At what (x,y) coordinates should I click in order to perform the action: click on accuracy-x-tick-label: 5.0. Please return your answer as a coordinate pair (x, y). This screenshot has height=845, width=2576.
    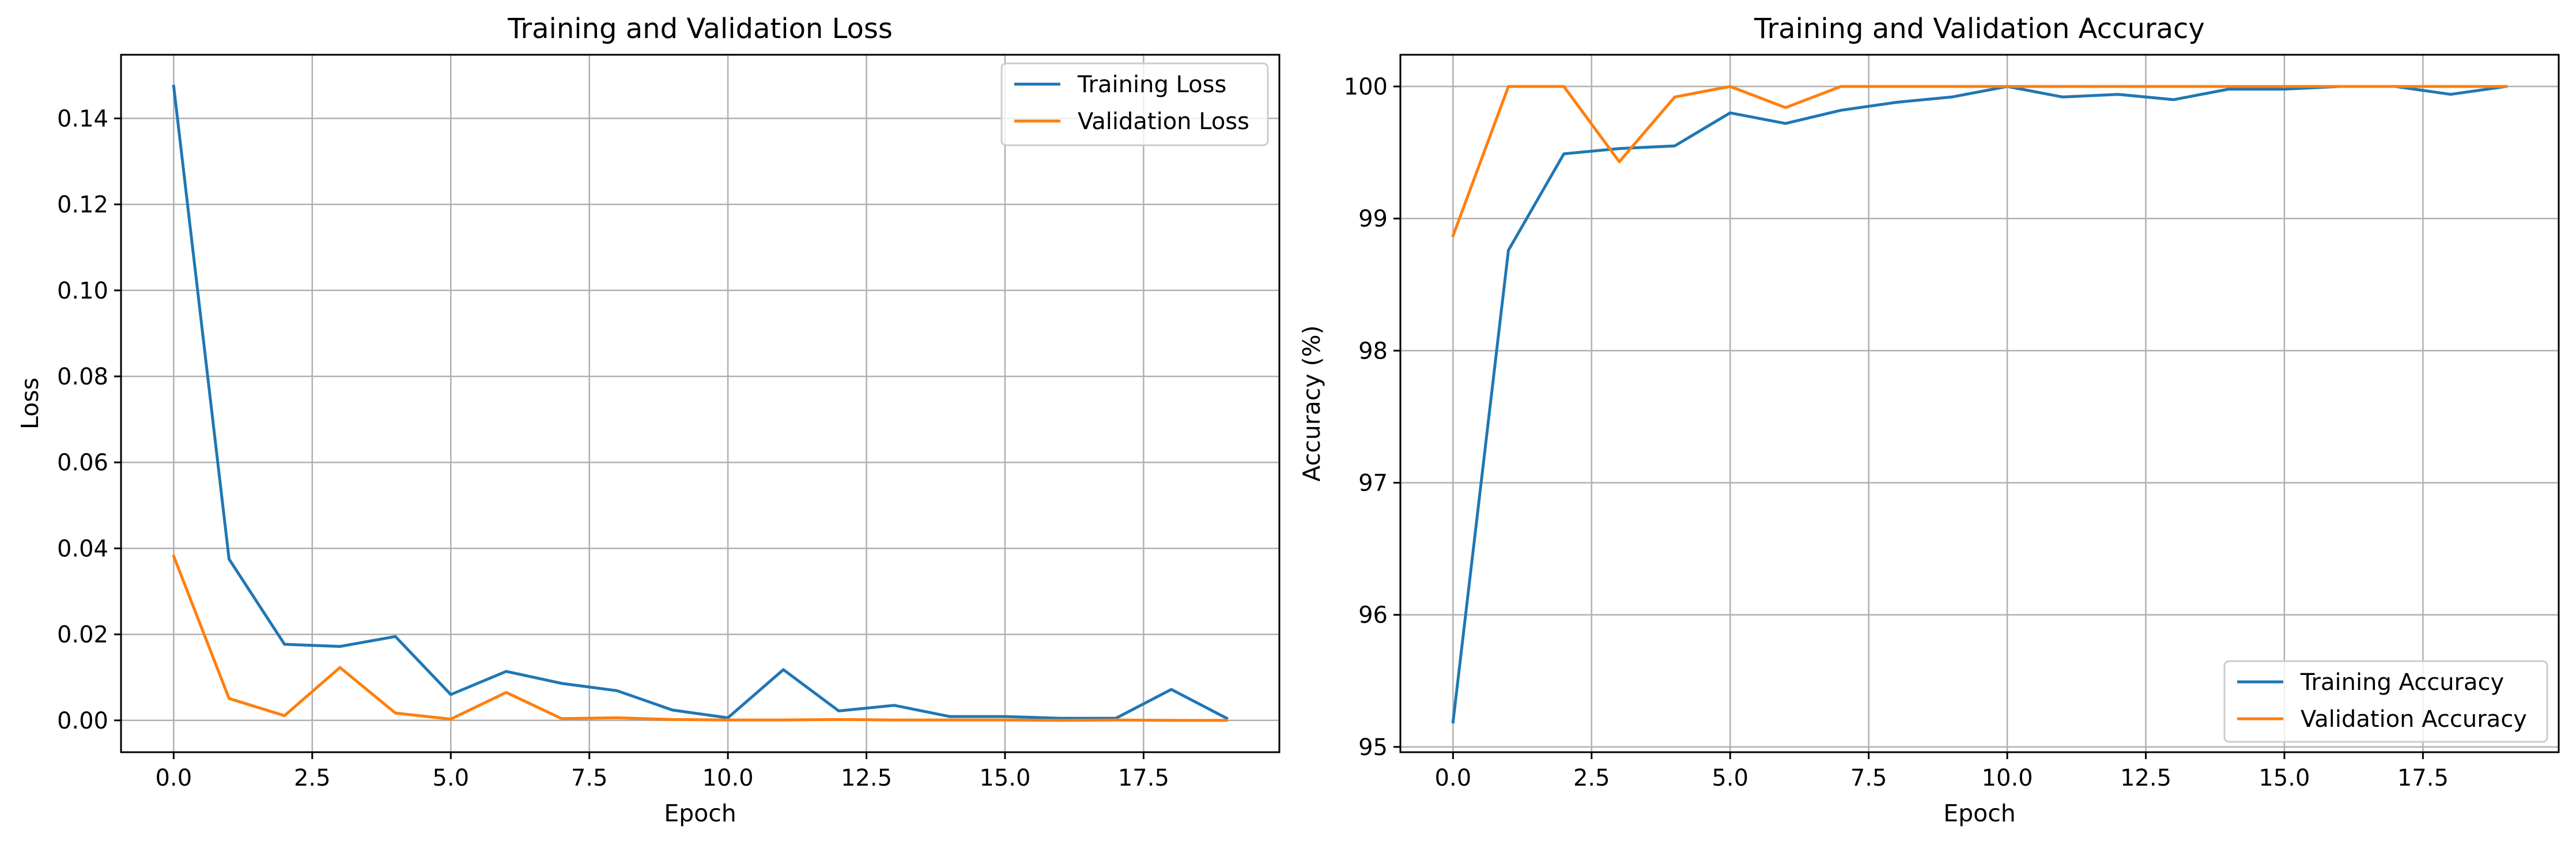
    Looking at the image, I should click on (1730, 778).